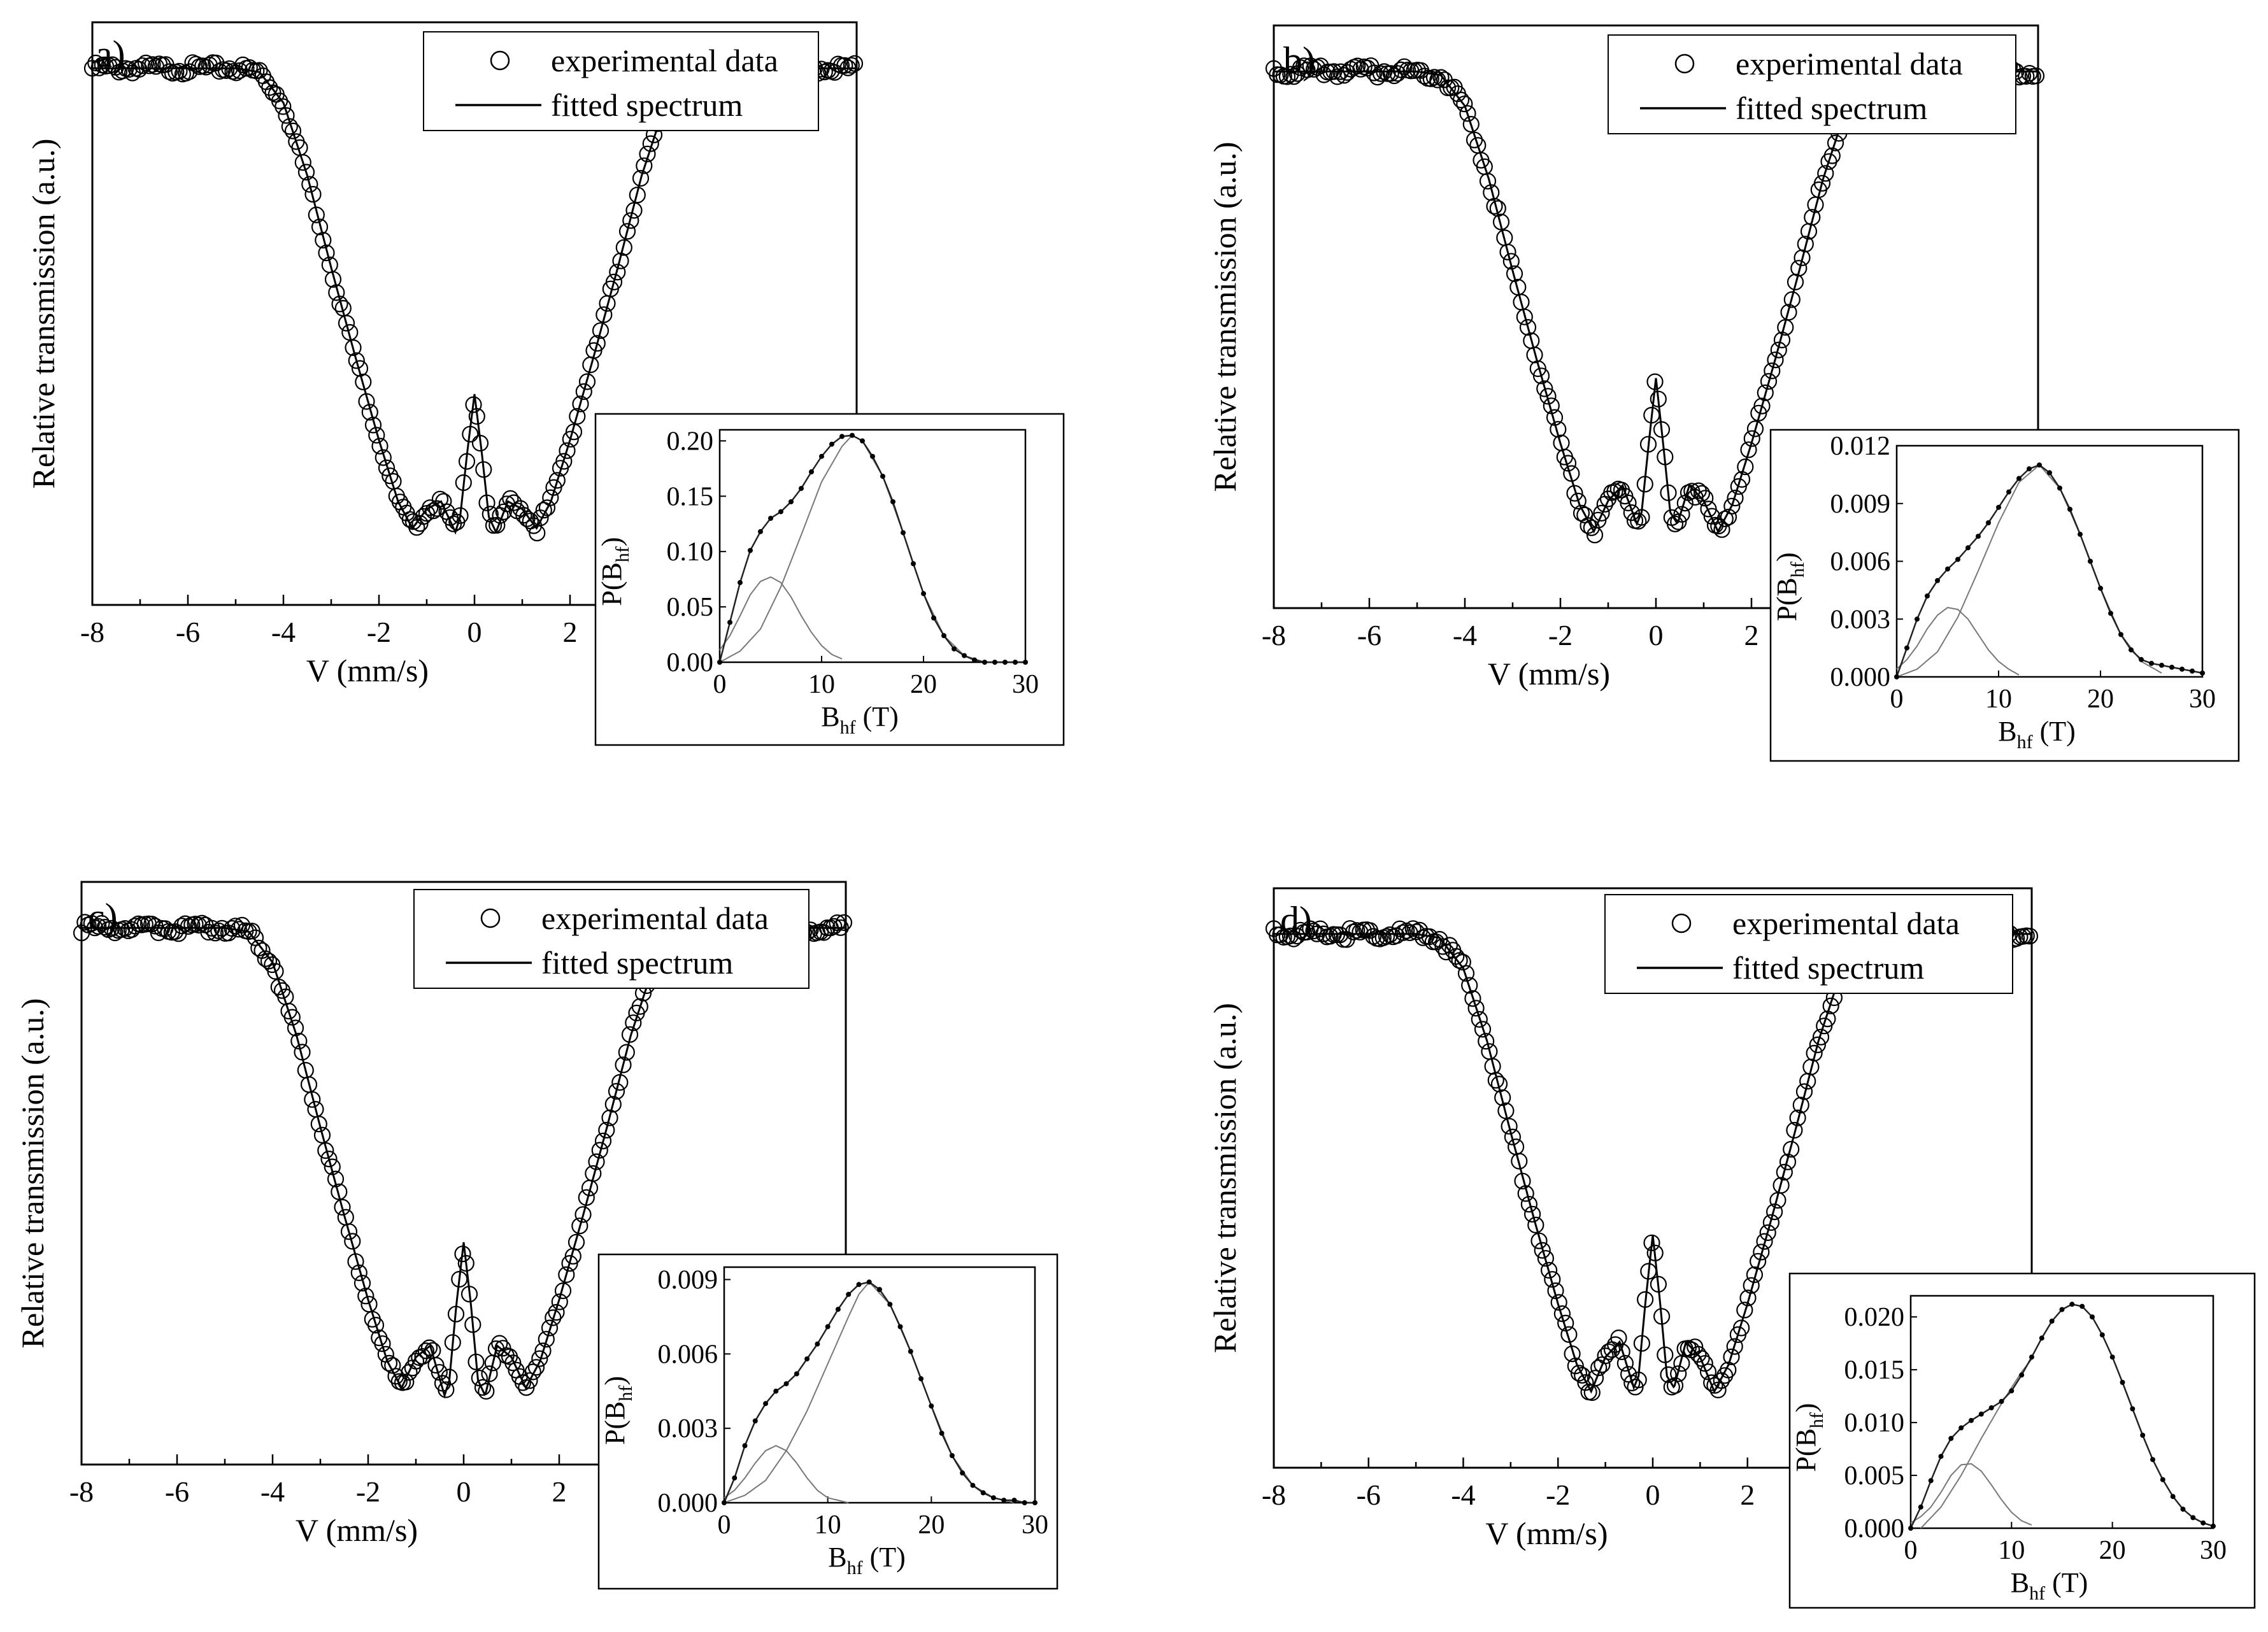  I want to click on inset-plot-frame, so click(879, 1385).